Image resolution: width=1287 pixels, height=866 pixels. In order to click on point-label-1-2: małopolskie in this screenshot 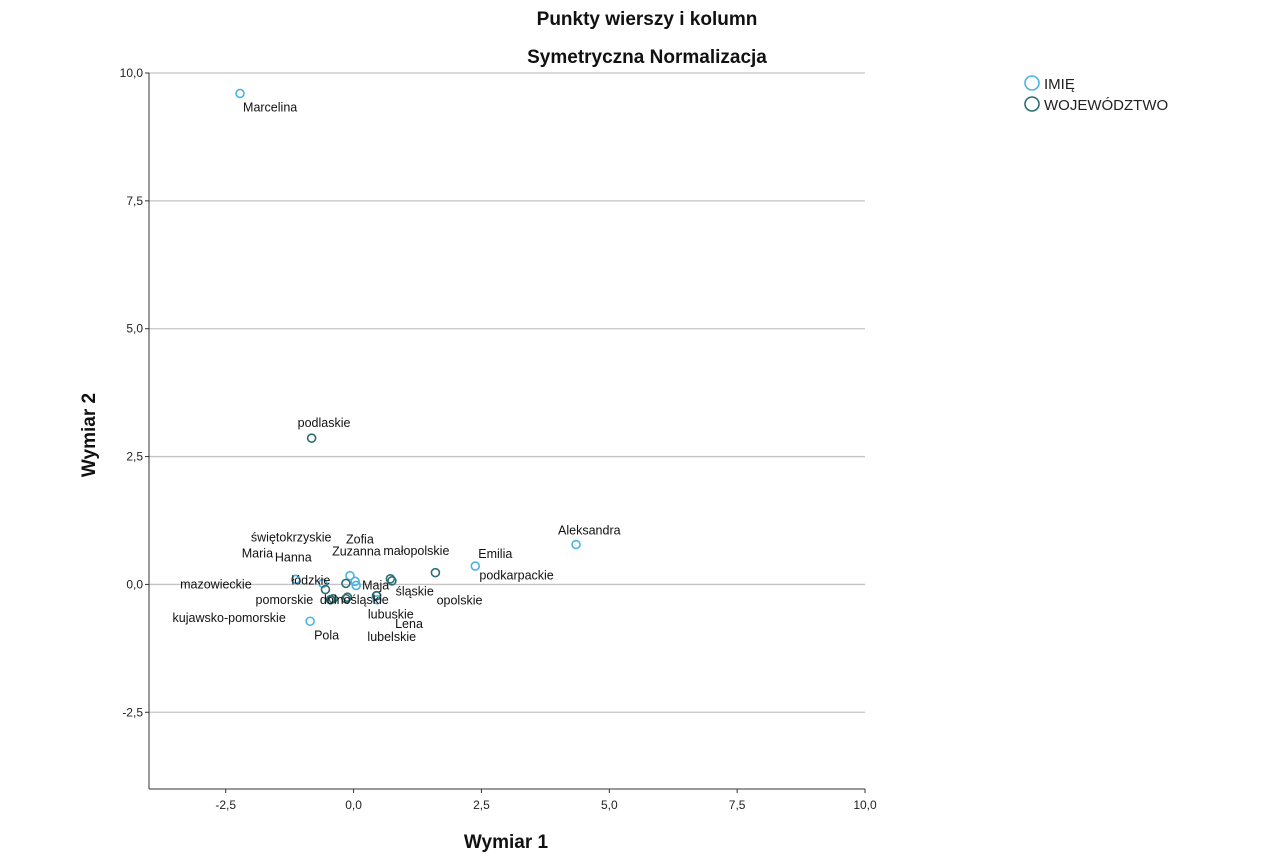, I will do `click(416, 551)`.